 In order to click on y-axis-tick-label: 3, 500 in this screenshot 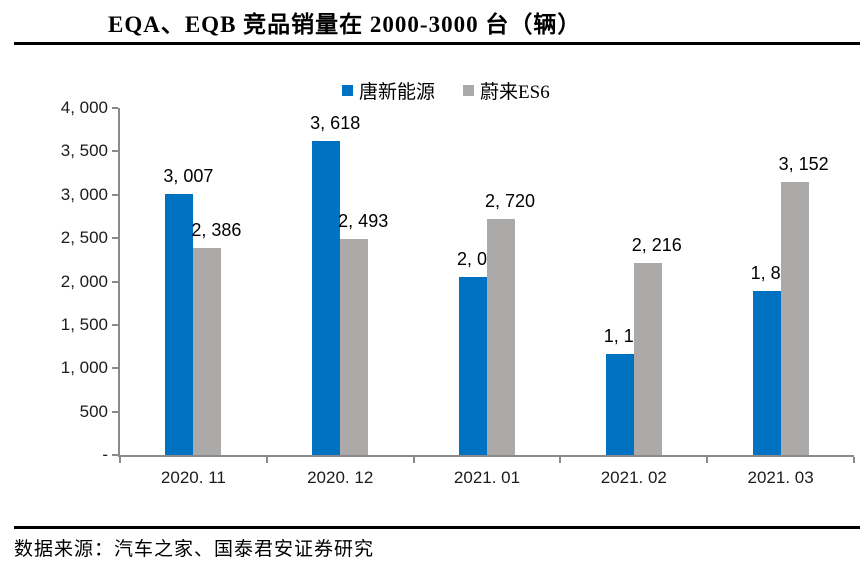, I will do `click(84, 151)`.